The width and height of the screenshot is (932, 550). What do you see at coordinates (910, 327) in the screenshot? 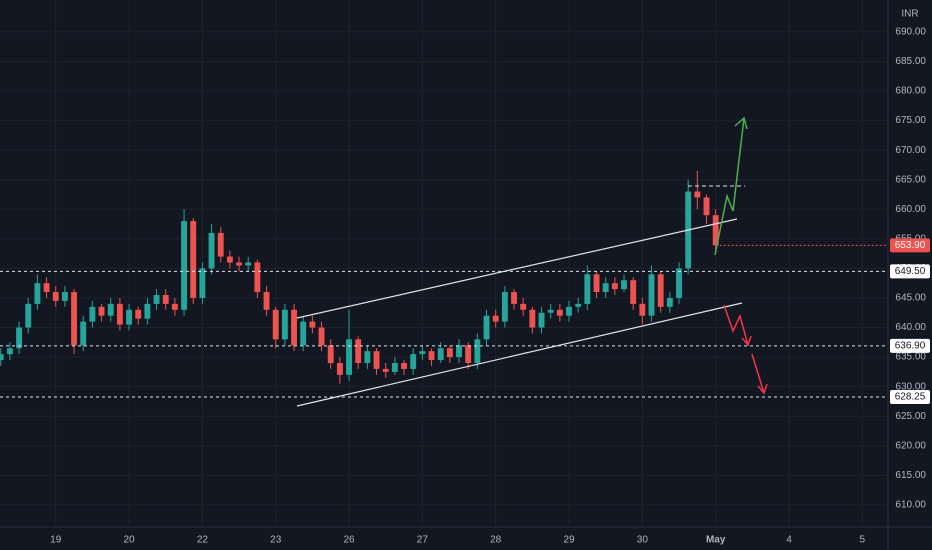
I see `y-tick-label: 640.00` at bounding box center [910, 327].